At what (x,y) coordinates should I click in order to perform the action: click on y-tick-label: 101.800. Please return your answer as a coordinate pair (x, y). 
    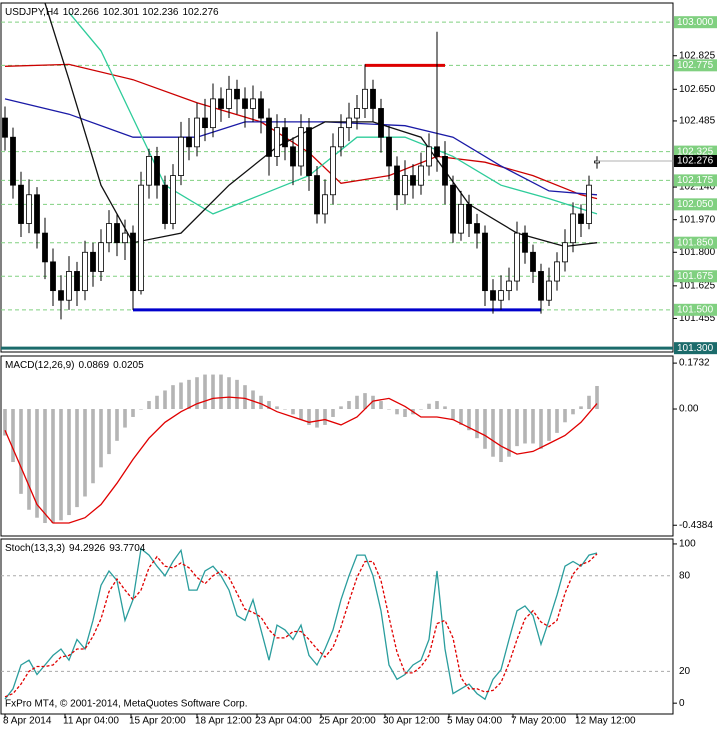
    Looking at the image, I should click on (697, 252).